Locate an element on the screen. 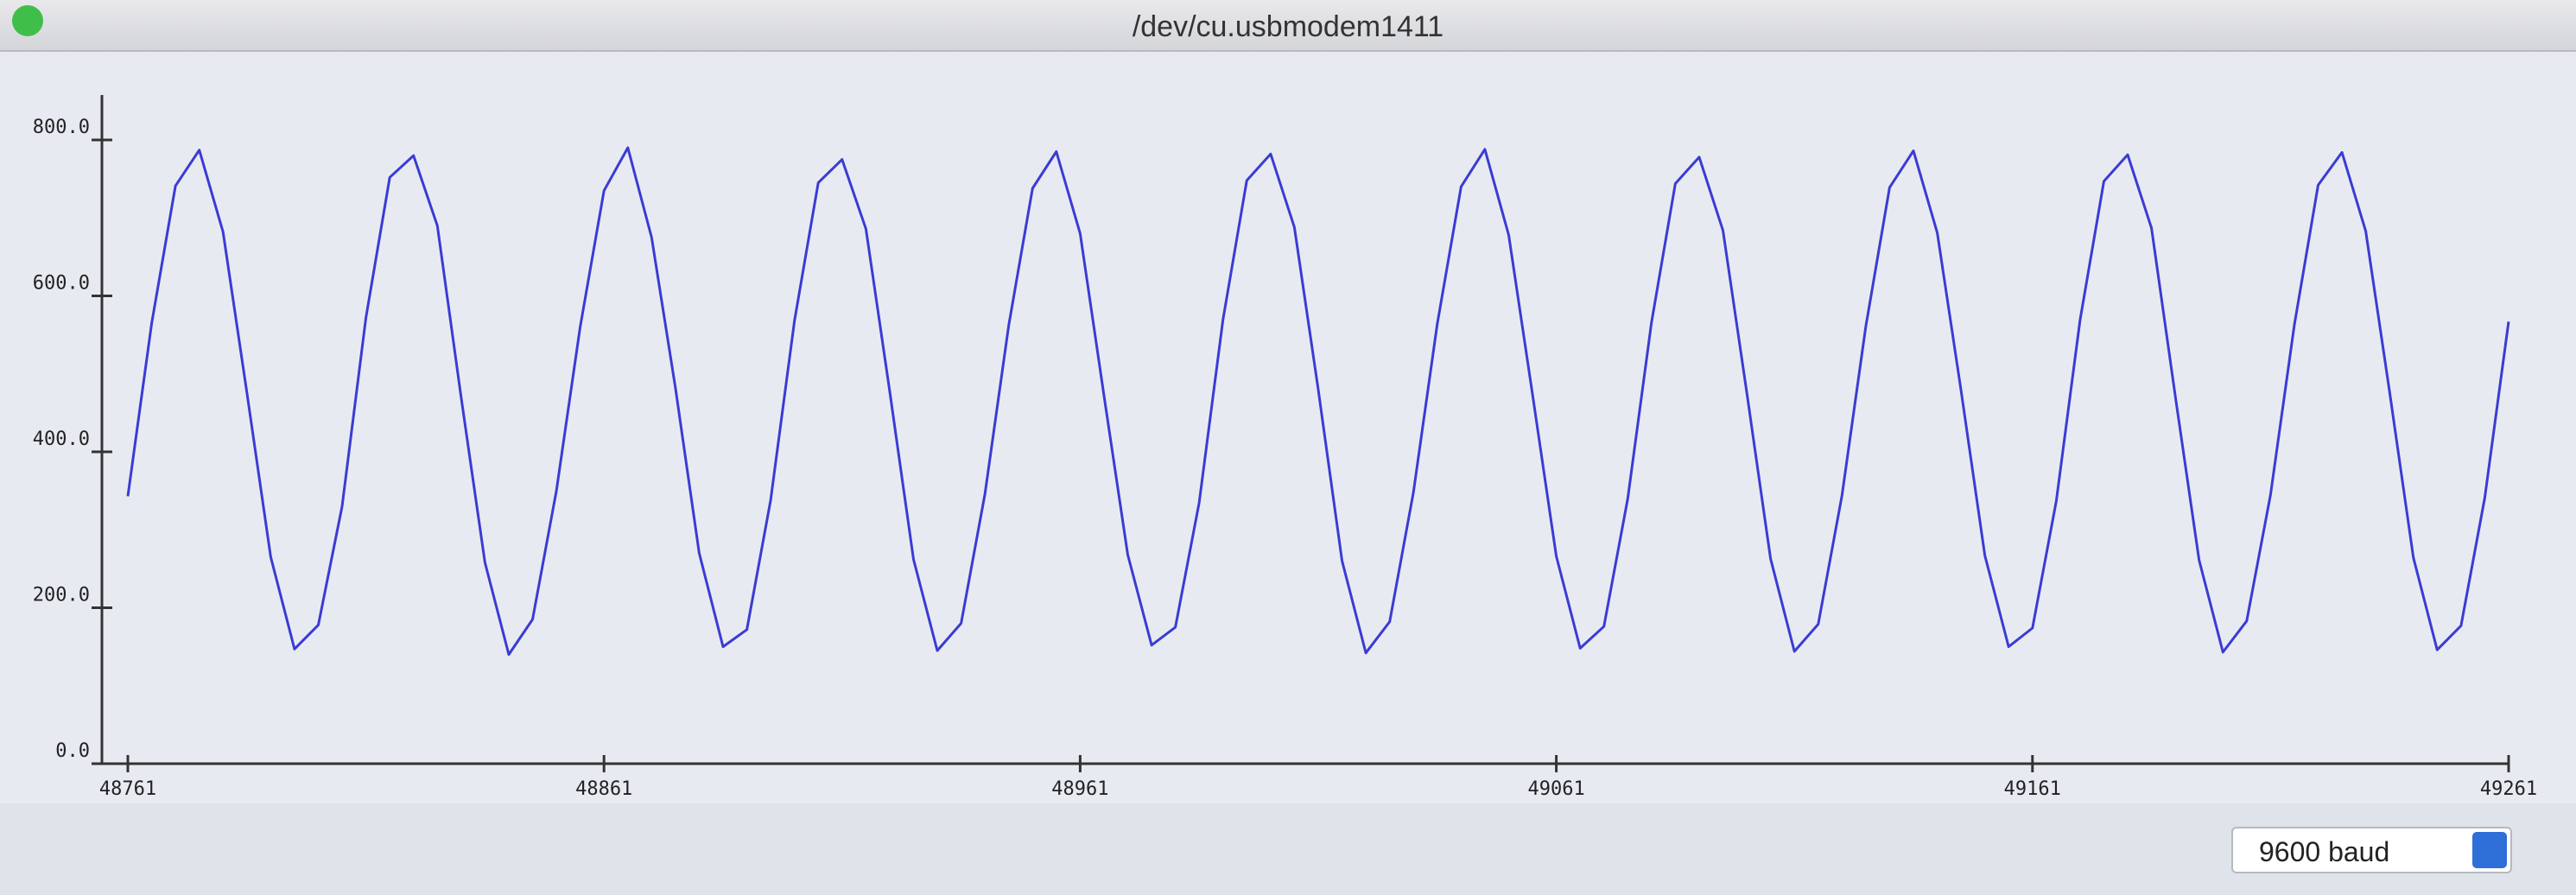 This screenshot has height=895, width=2576. title-bar: /dev/cu.usbmodem1411 is located at coordinates (1288, 26).